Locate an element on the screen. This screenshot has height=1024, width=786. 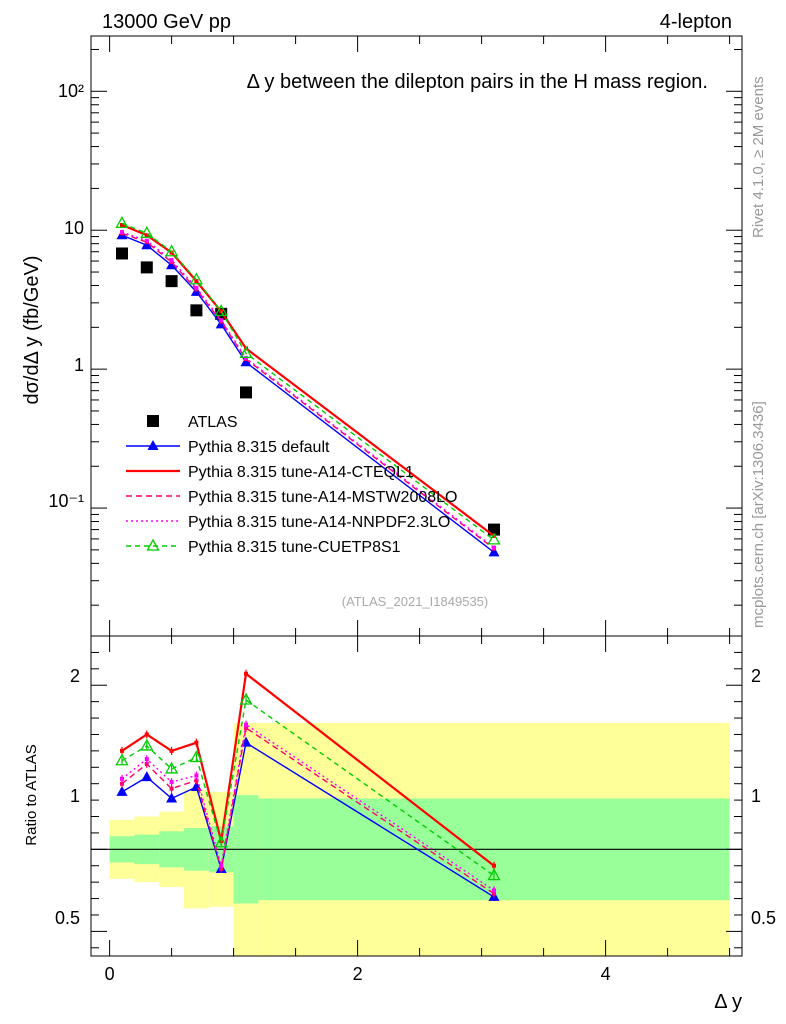
rivet-version-label: Rivet 4.1.0, ≥ 2M events is located at coordinates (758, 157).